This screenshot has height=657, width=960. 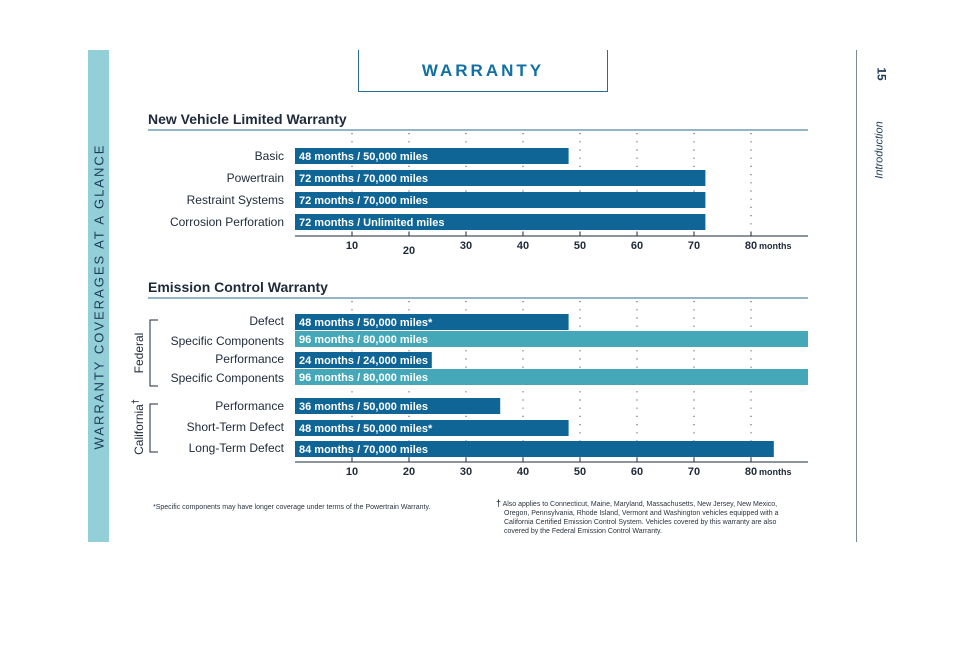 I want to click on chart-2-group-label-1: Federal, so click(x=139, y=353).